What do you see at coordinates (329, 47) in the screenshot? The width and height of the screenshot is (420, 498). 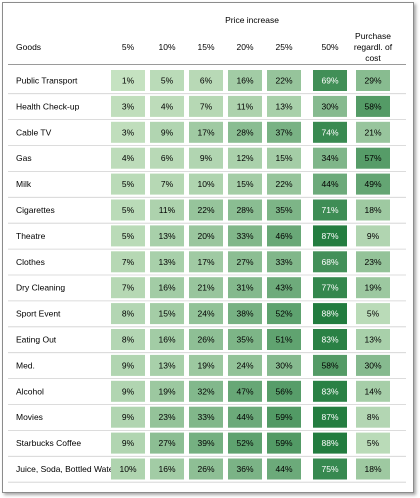 I see `column-header: 50%` at bounding box center [329, 47].